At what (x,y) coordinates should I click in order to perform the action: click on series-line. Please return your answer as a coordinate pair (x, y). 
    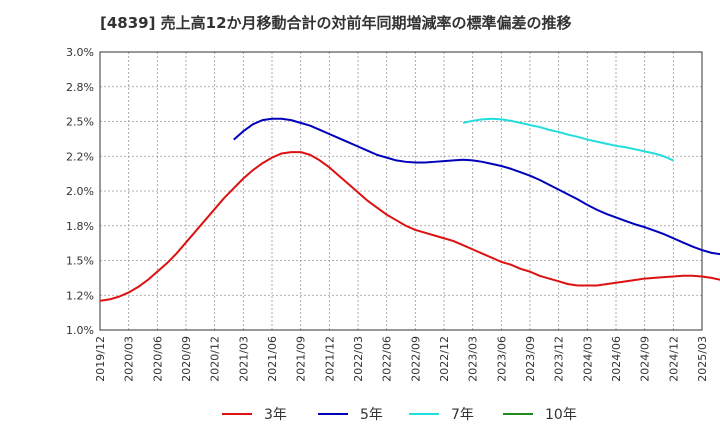
    Looking at the image, I should click on (568, 139).